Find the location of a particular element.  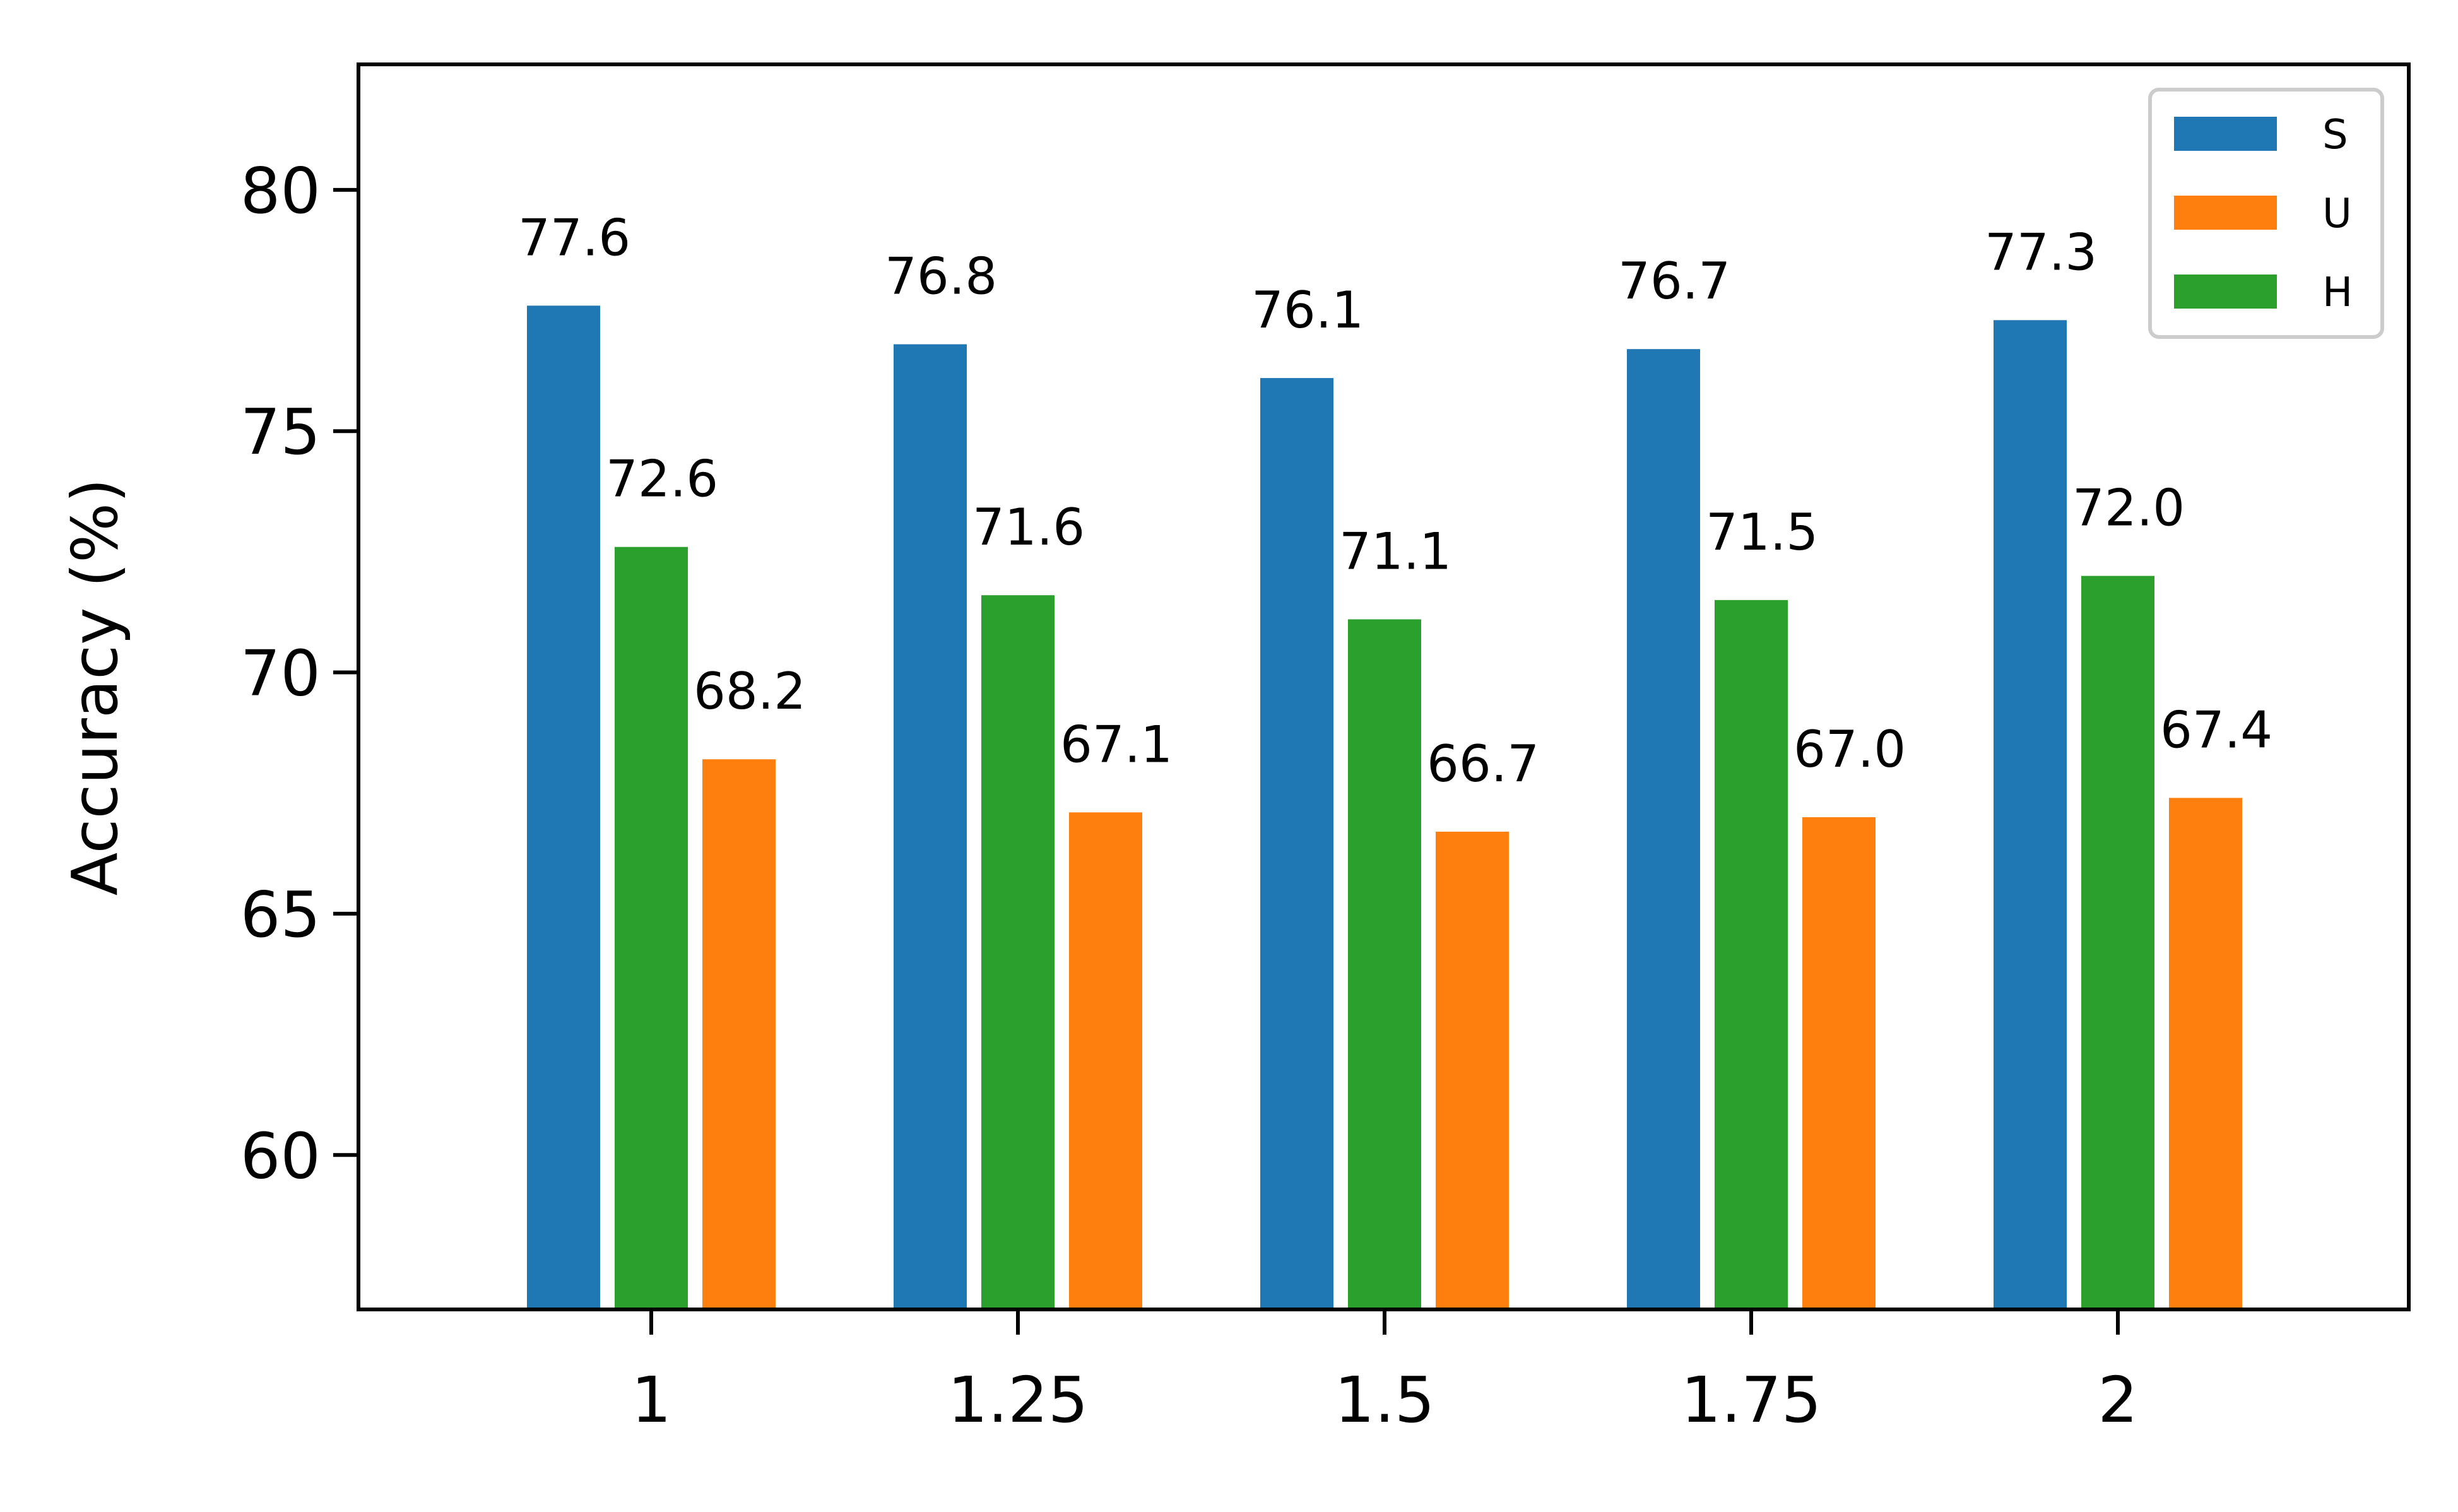

y-tick-label-65: 65 is located at coordinates (280, 915).